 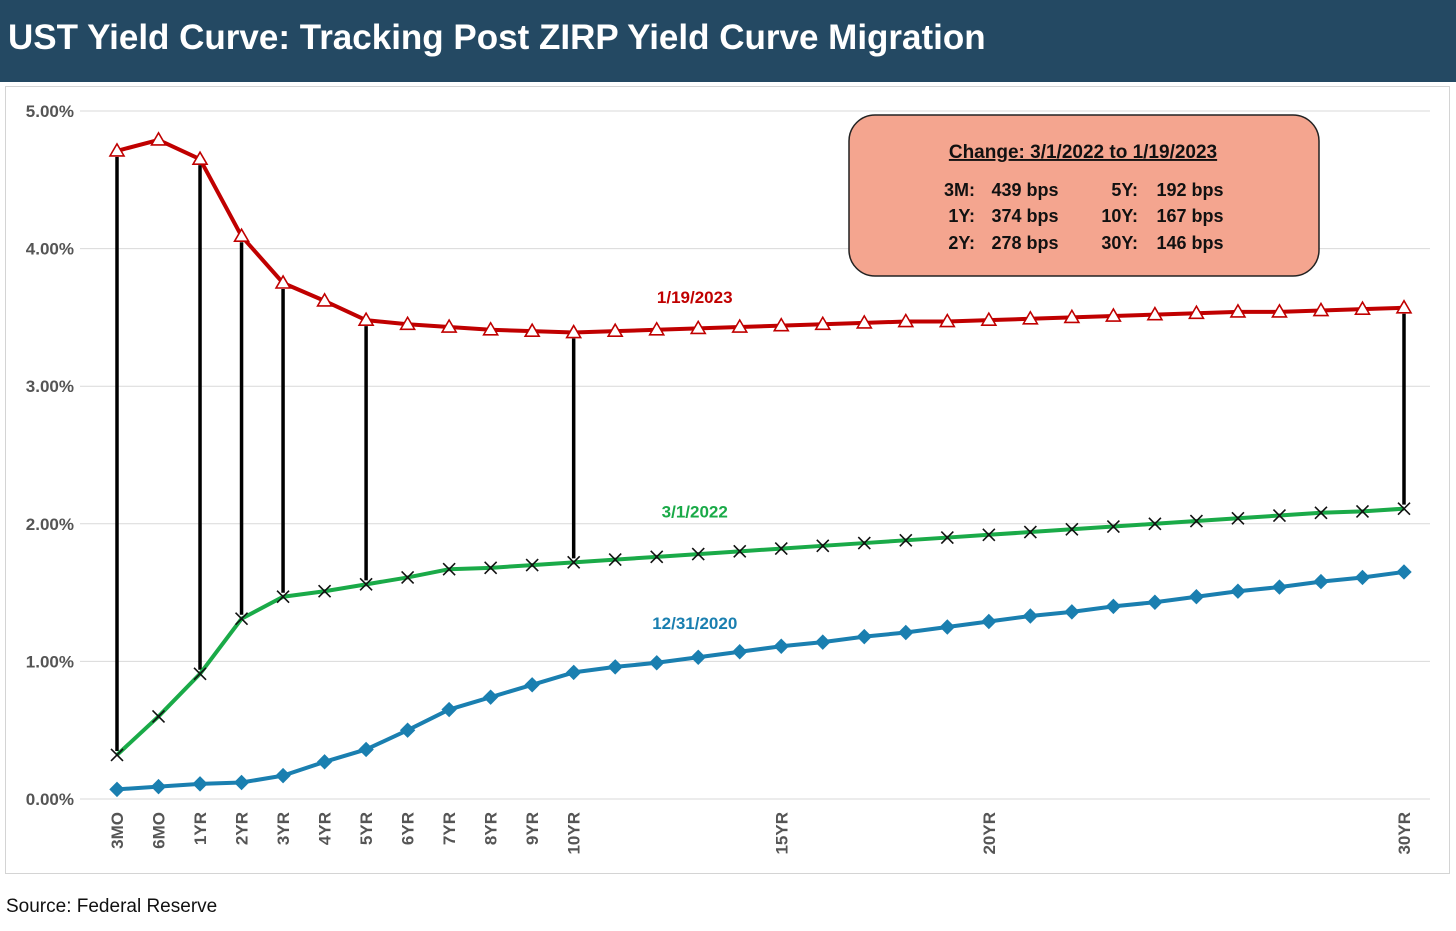 I want to click on annotation-label: 30Y:, so click(x=1119, y=243).